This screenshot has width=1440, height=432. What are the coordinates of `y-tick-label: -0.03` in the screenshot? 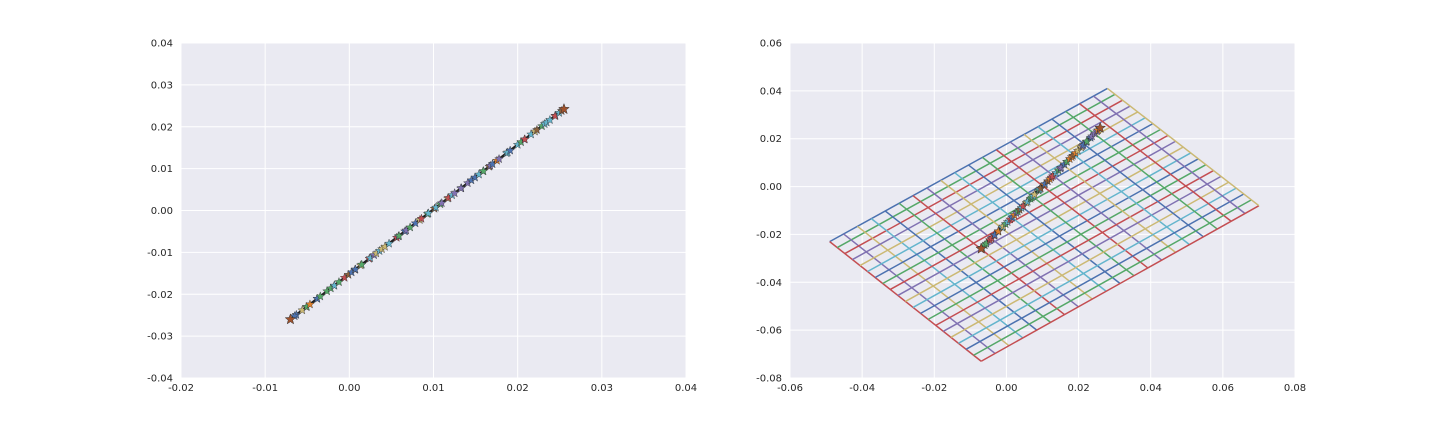 It's located at (160, 337).